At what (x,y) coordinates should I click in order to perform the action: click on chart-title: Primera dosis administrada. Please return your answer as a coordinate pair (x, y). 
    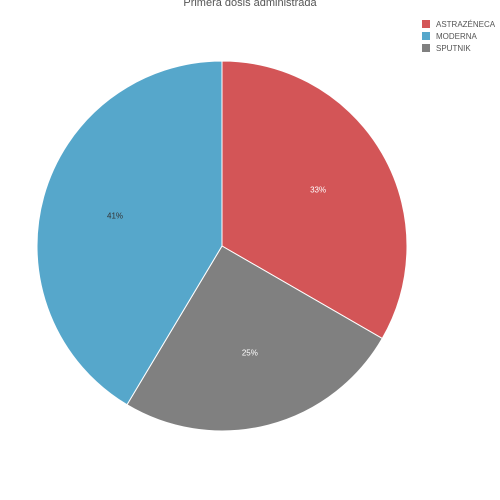
    Looking at the image, I should click on (250, 4).